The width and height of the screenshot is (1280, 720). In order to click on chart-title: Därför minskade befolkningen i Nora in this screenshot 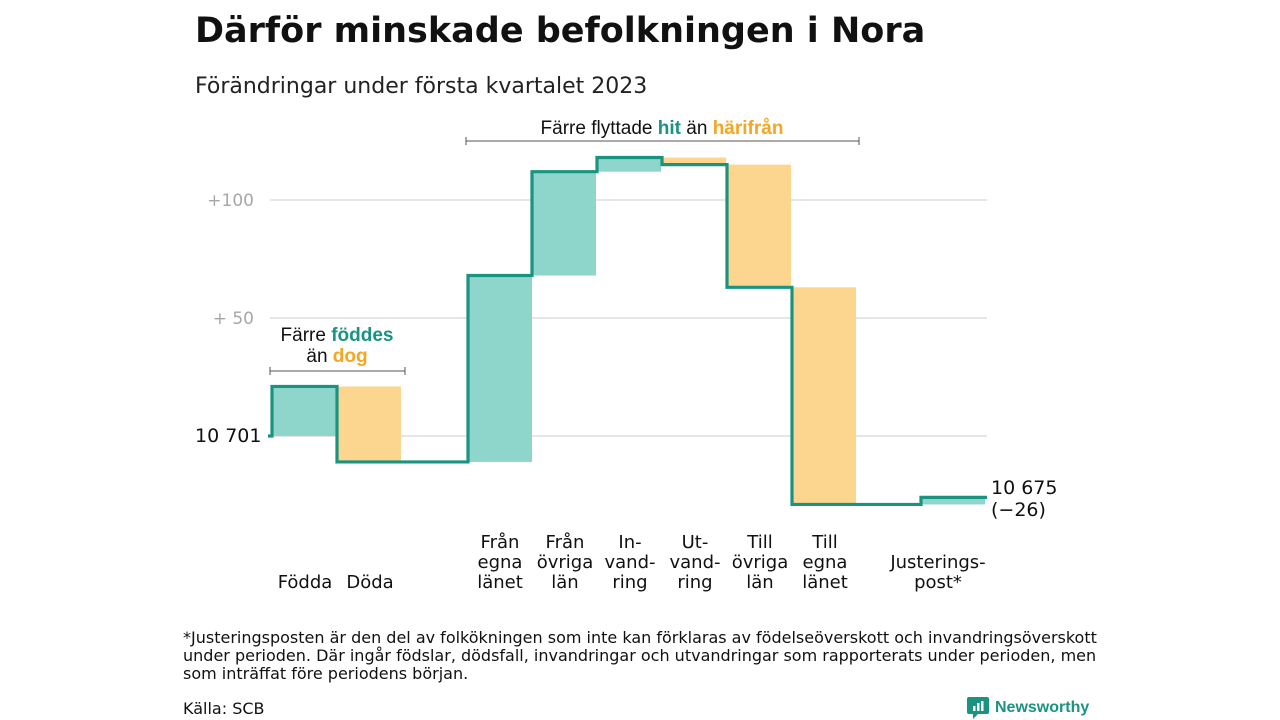, I will do `click(560, 31)`.